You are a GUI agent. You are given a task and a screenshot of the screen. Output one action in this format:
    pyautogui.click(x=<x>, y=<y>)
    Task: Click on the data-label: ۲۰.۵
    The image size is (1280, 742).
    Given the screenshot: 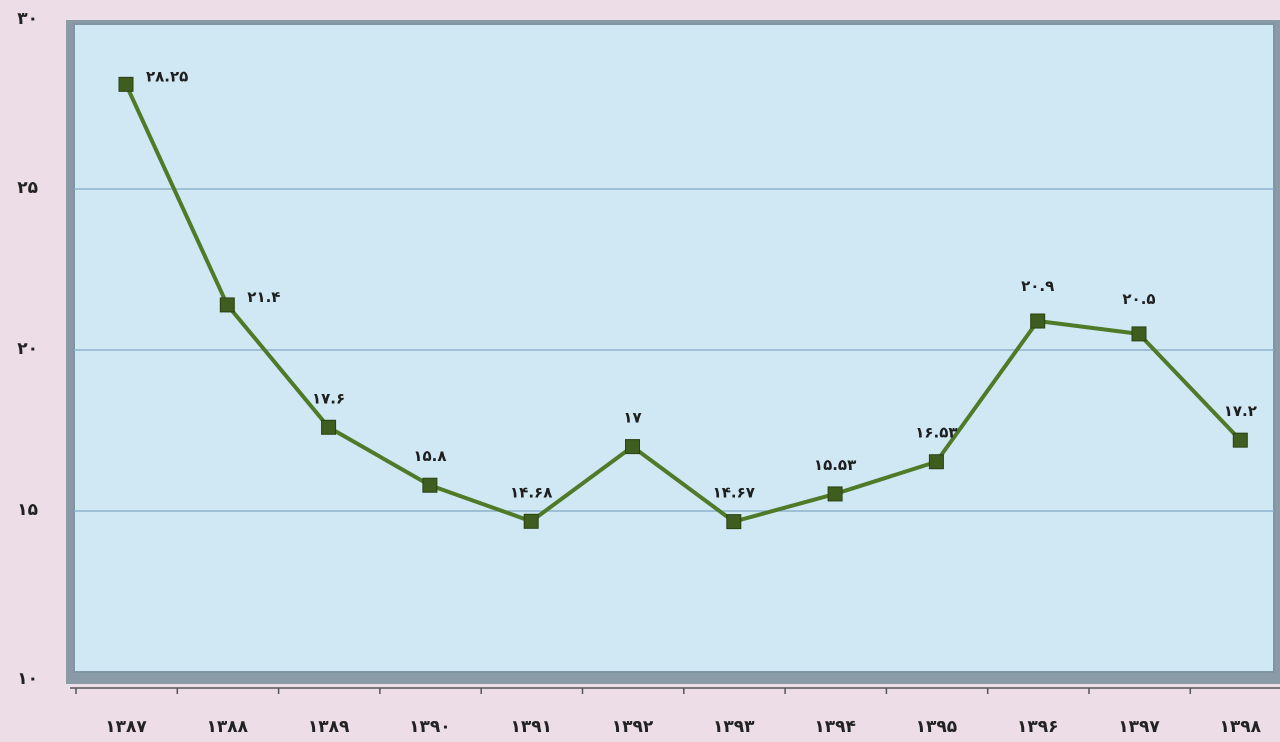 What is the action you would take?
    pyautogui.click(x=1138, y=299)
    